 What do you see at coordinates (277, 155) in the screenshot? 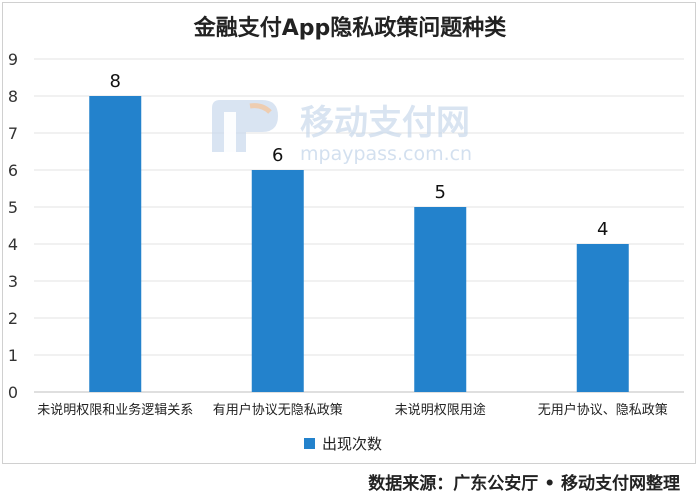
I see `data-label: 6` at bounding box center [277, 155].